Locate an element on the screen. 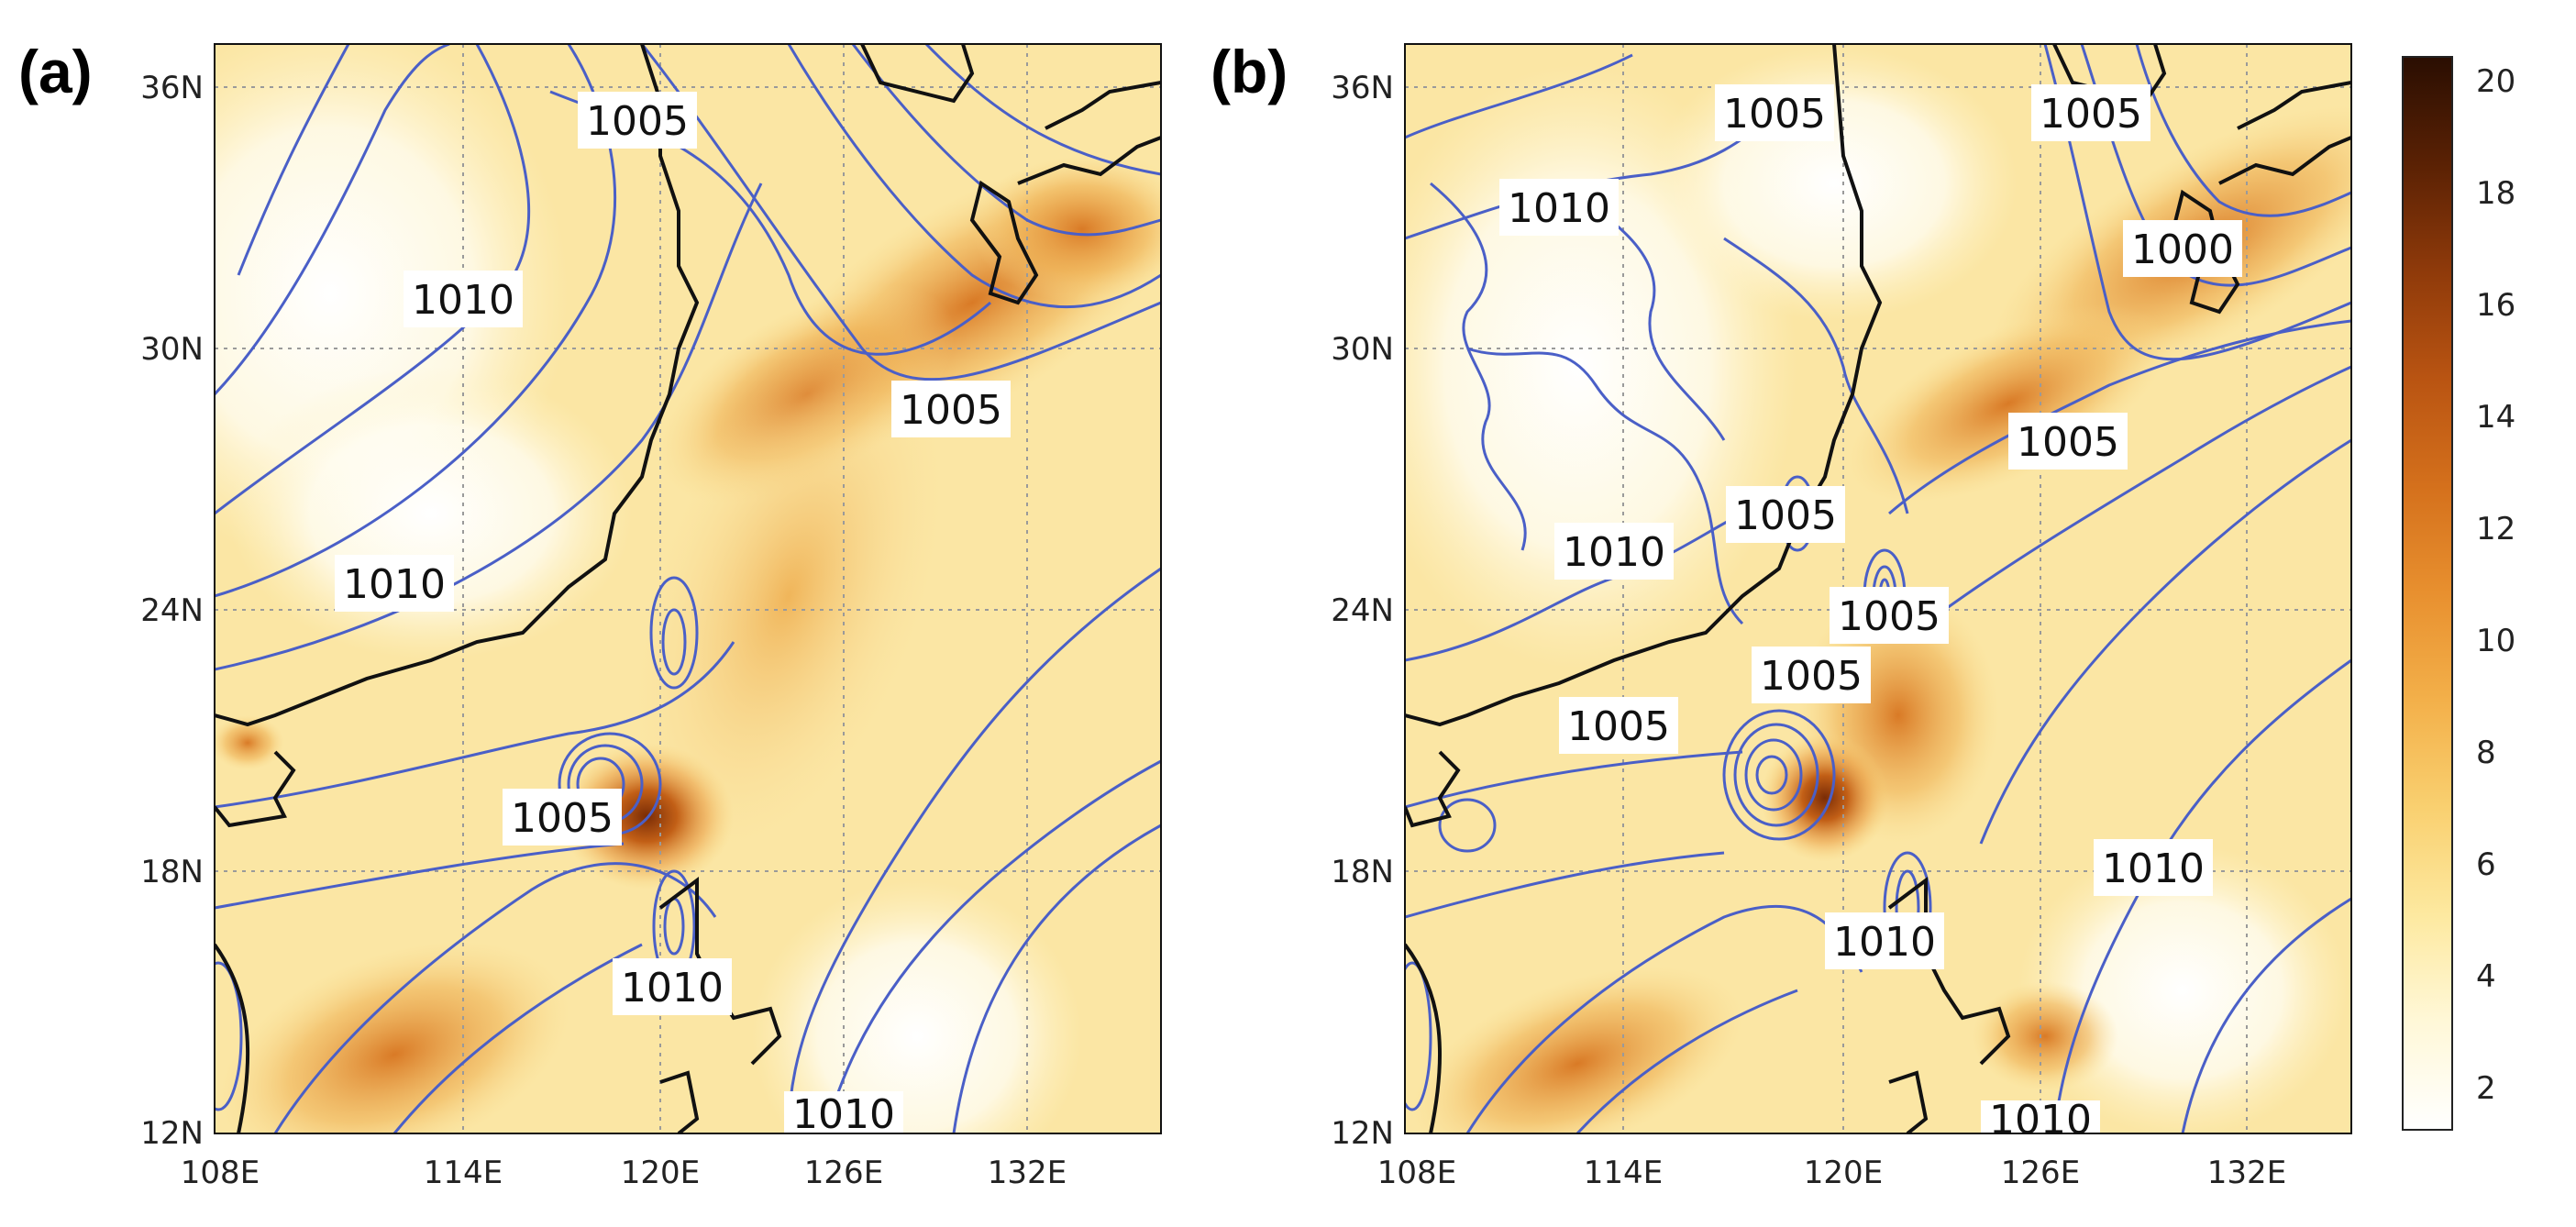  panel-a-band-south is located at coordinates (788, 596).